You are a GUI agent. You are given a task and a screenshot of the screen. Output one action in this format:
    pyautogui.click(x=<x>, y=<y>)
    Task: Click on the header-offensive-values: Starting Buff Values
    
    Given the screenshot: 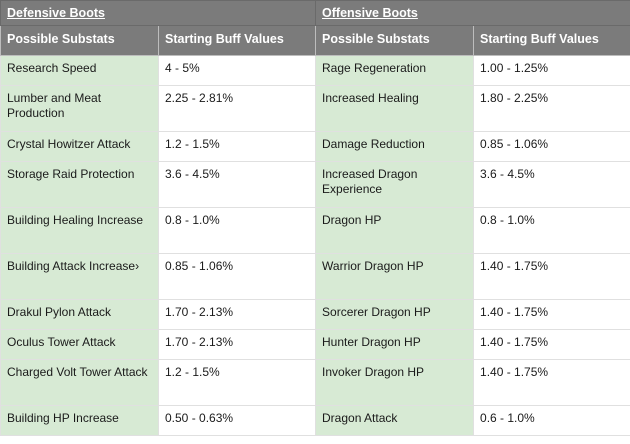 What is the action you would take?
    pyautogui.click(x=551, y=40)
    